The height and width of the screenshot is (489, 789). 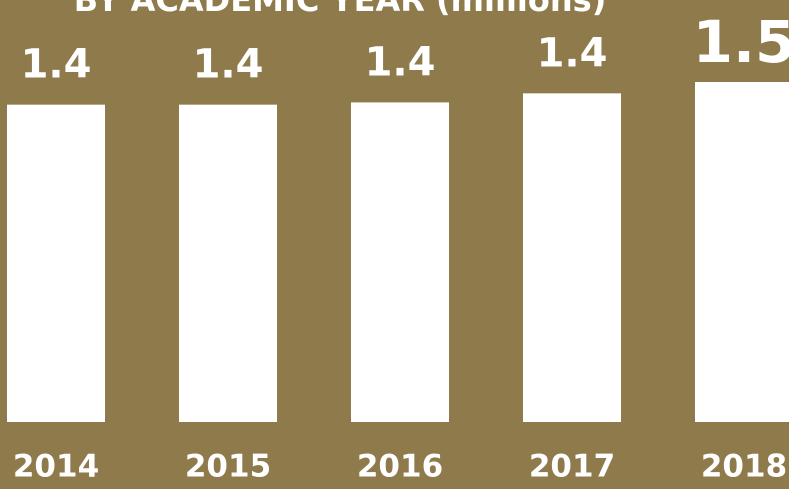 I want to click on x-tick-label: 2016, so click(x=400, y=467).